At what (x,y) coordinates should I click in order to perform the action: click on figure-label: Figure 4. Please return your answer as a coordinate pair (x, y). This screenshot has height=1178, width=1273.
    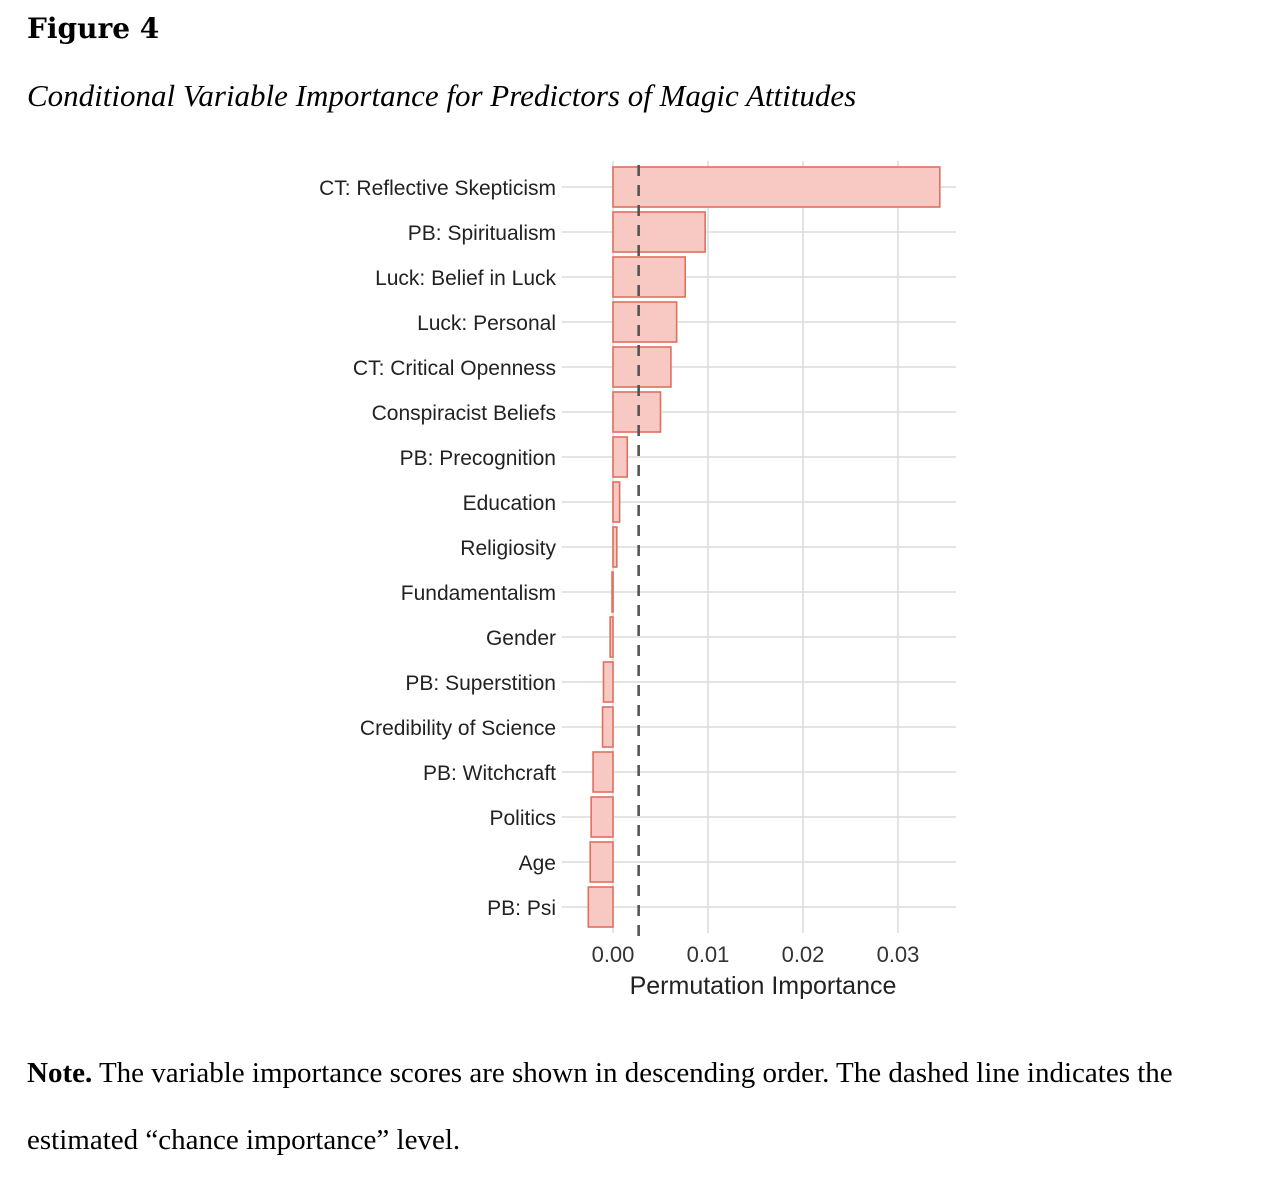
    Looking at the image, I should click on (93, 28).